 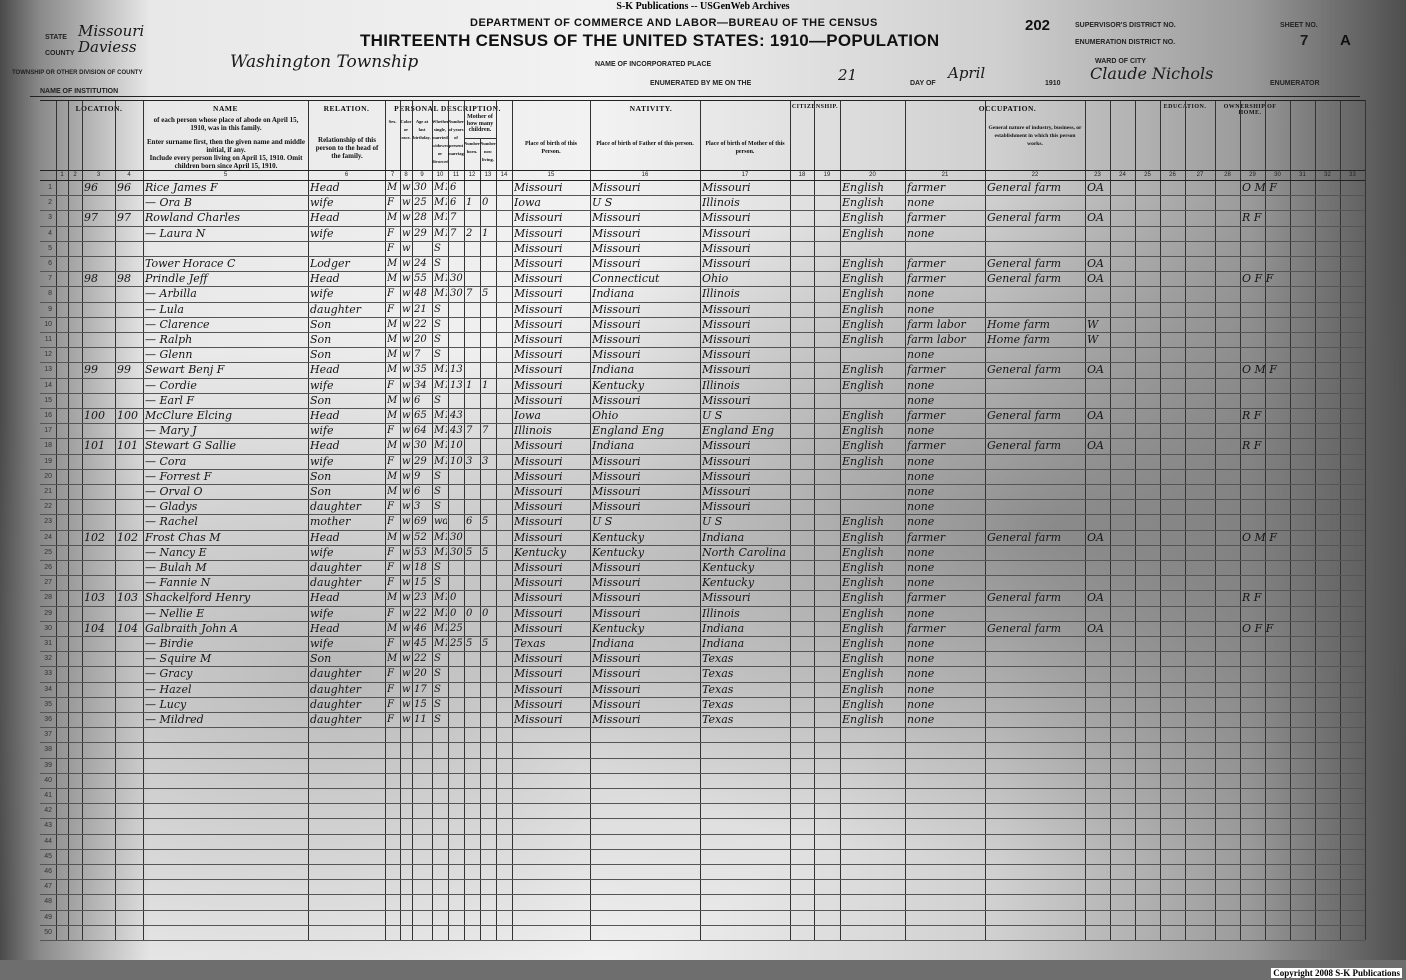 What do you see at coordinates (1304, 40) in the screenshot?
I see `sheet-number: 7` at bounding box center [1304, 40].